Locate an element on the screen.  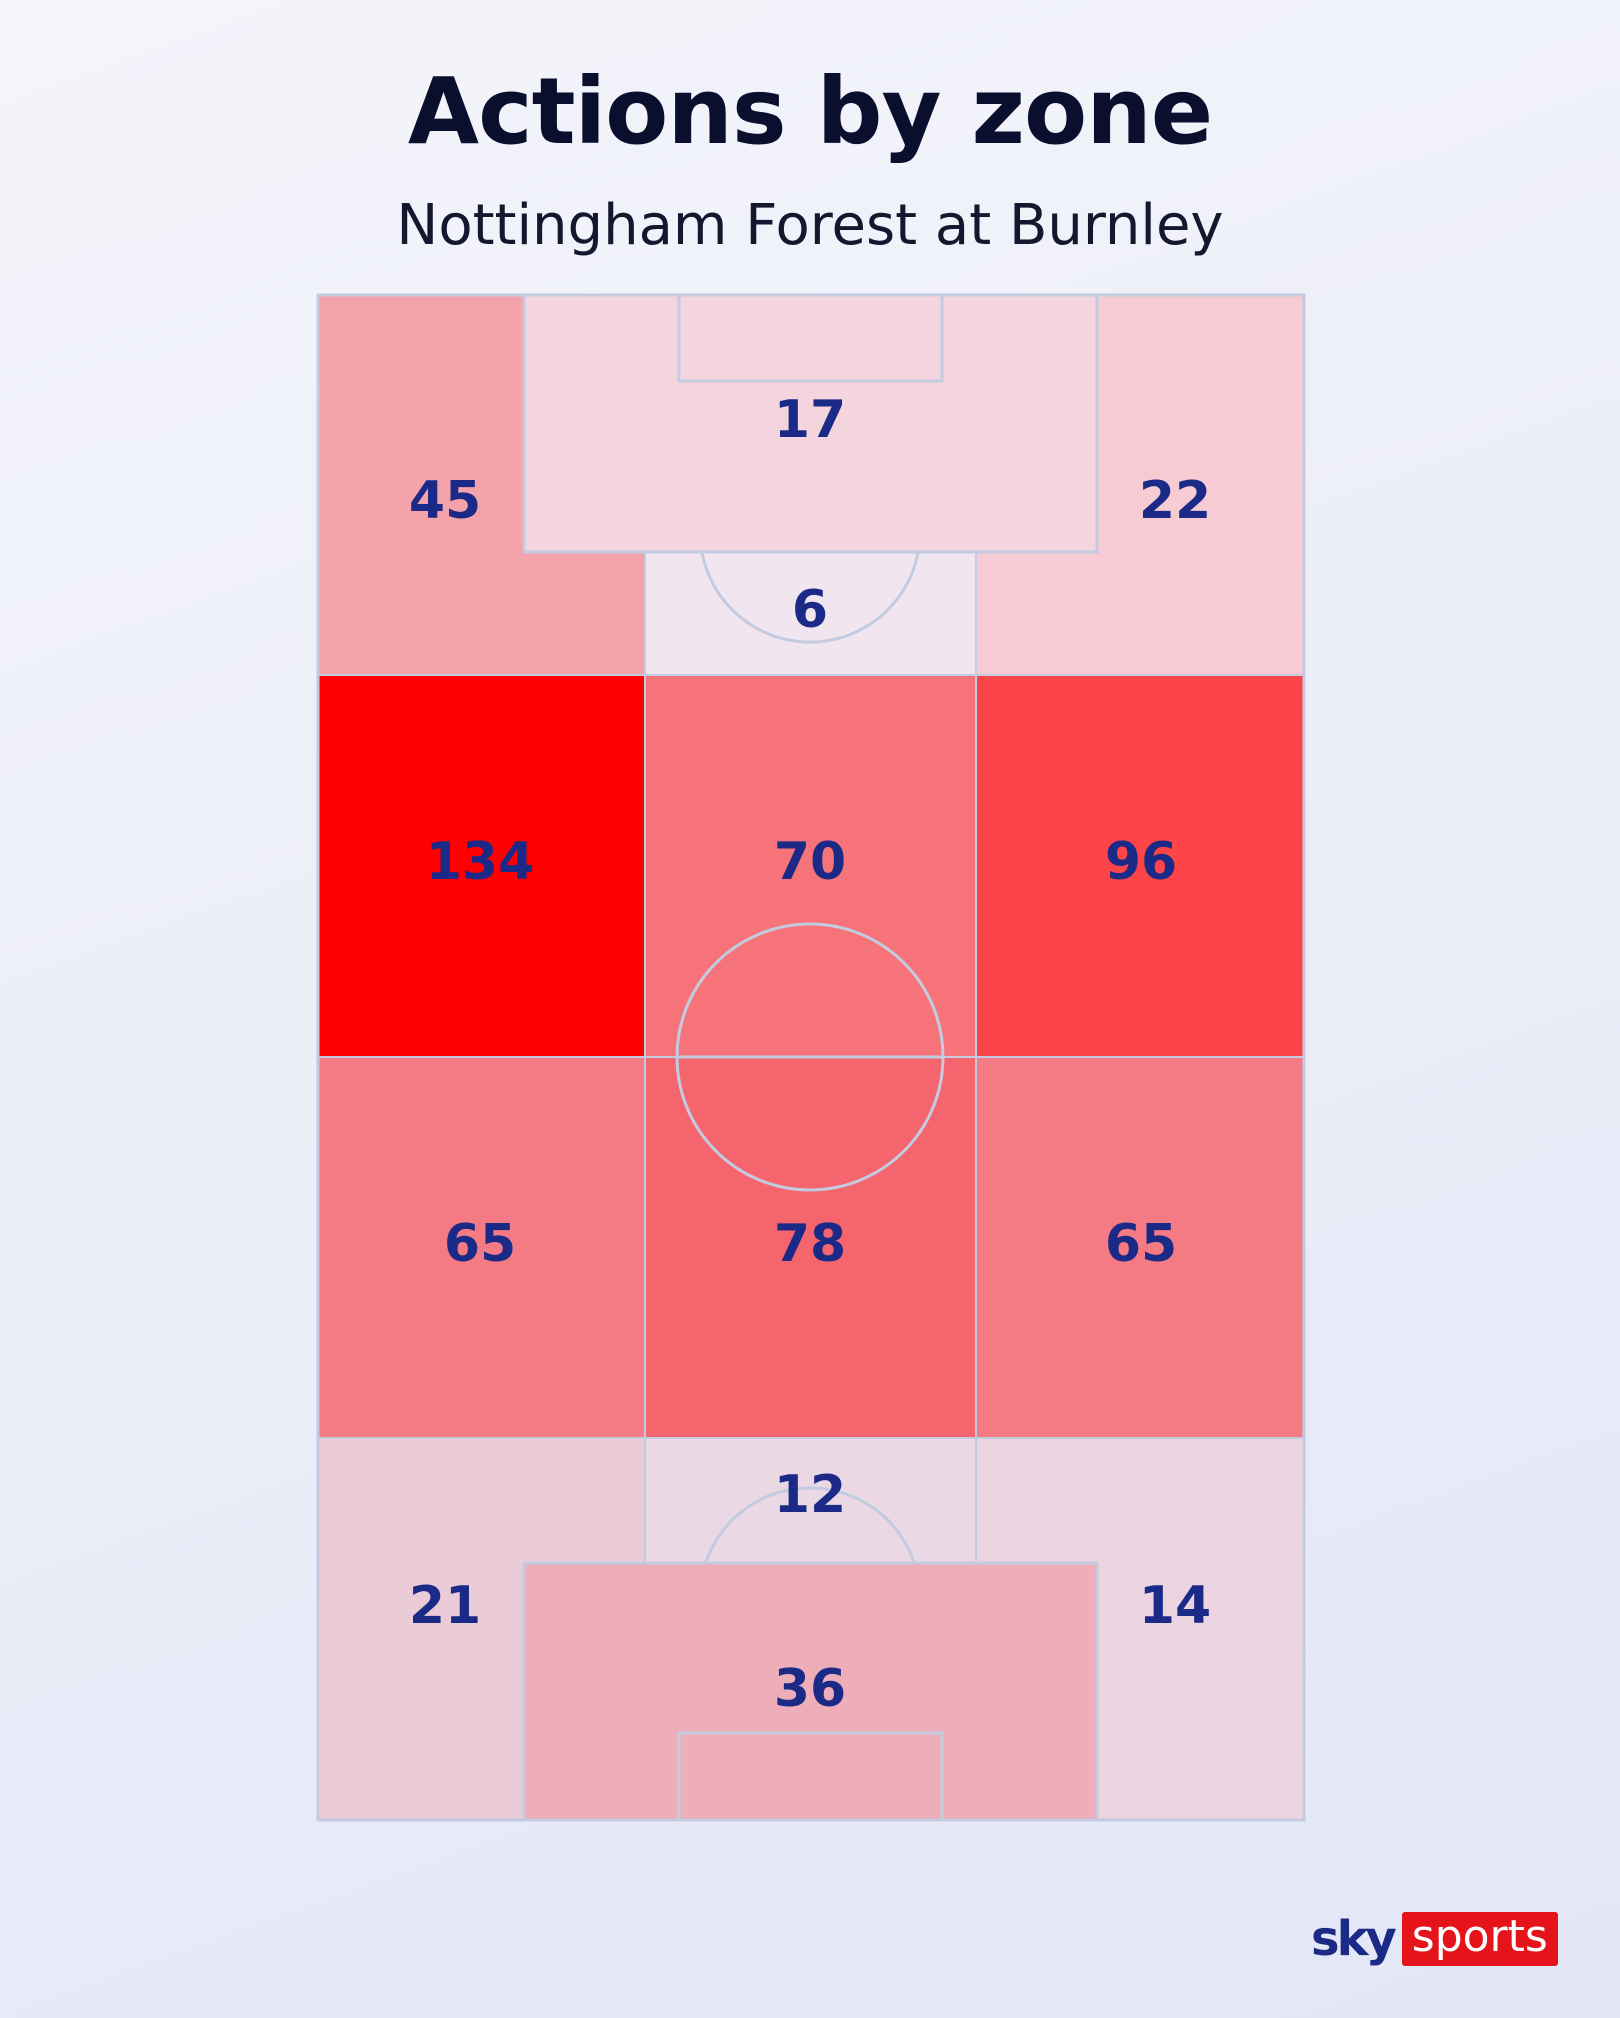
zone-value-upper-mid-right: 96 is located at coordinates (1141, 862).